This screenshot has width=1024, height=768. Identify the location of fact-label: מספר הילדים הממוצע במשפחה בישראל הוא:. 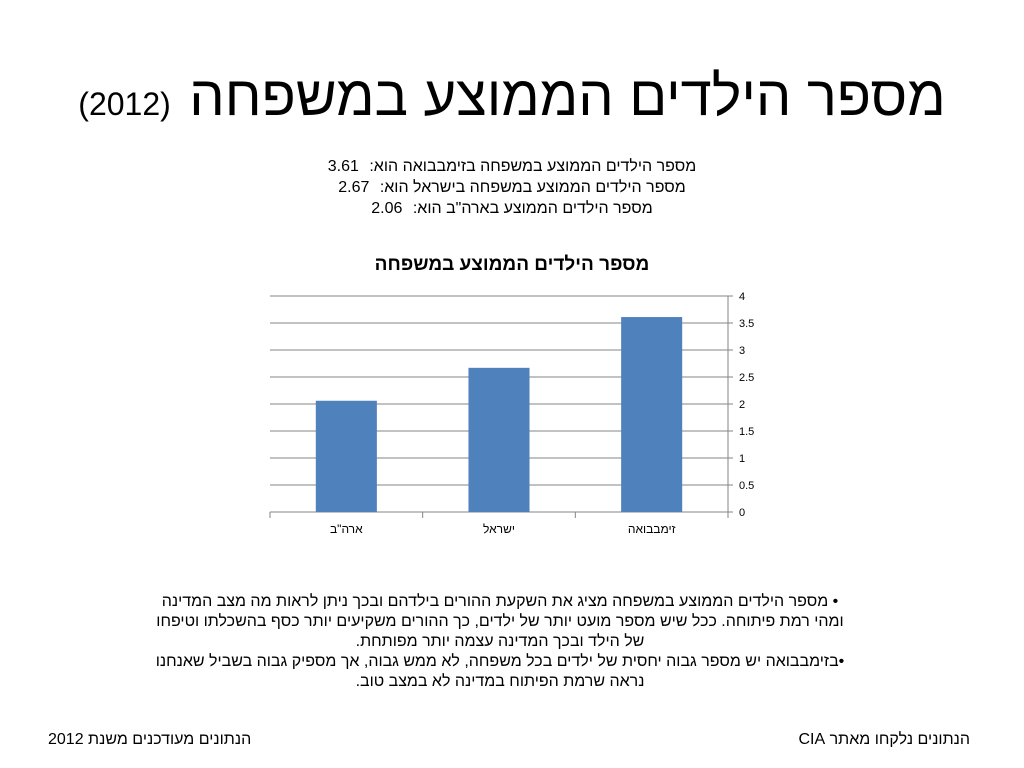
(532, 187).